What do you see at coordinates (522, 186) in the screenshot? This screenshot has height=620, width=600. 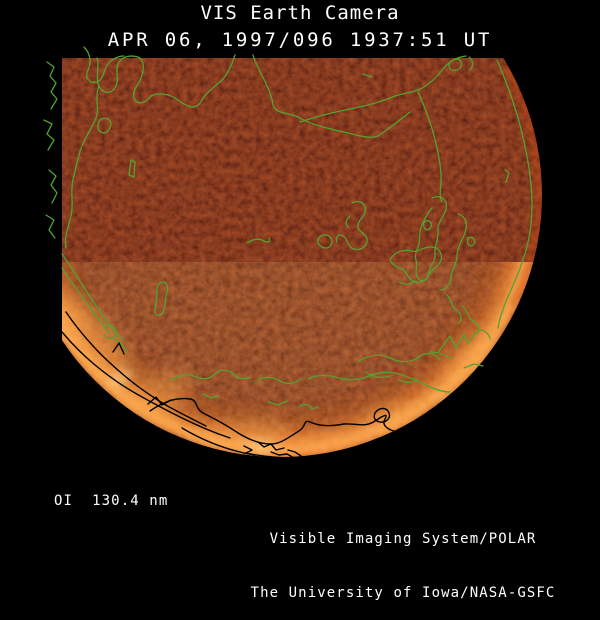 I see `right-rim-glow` at bounding box center [522, 186].